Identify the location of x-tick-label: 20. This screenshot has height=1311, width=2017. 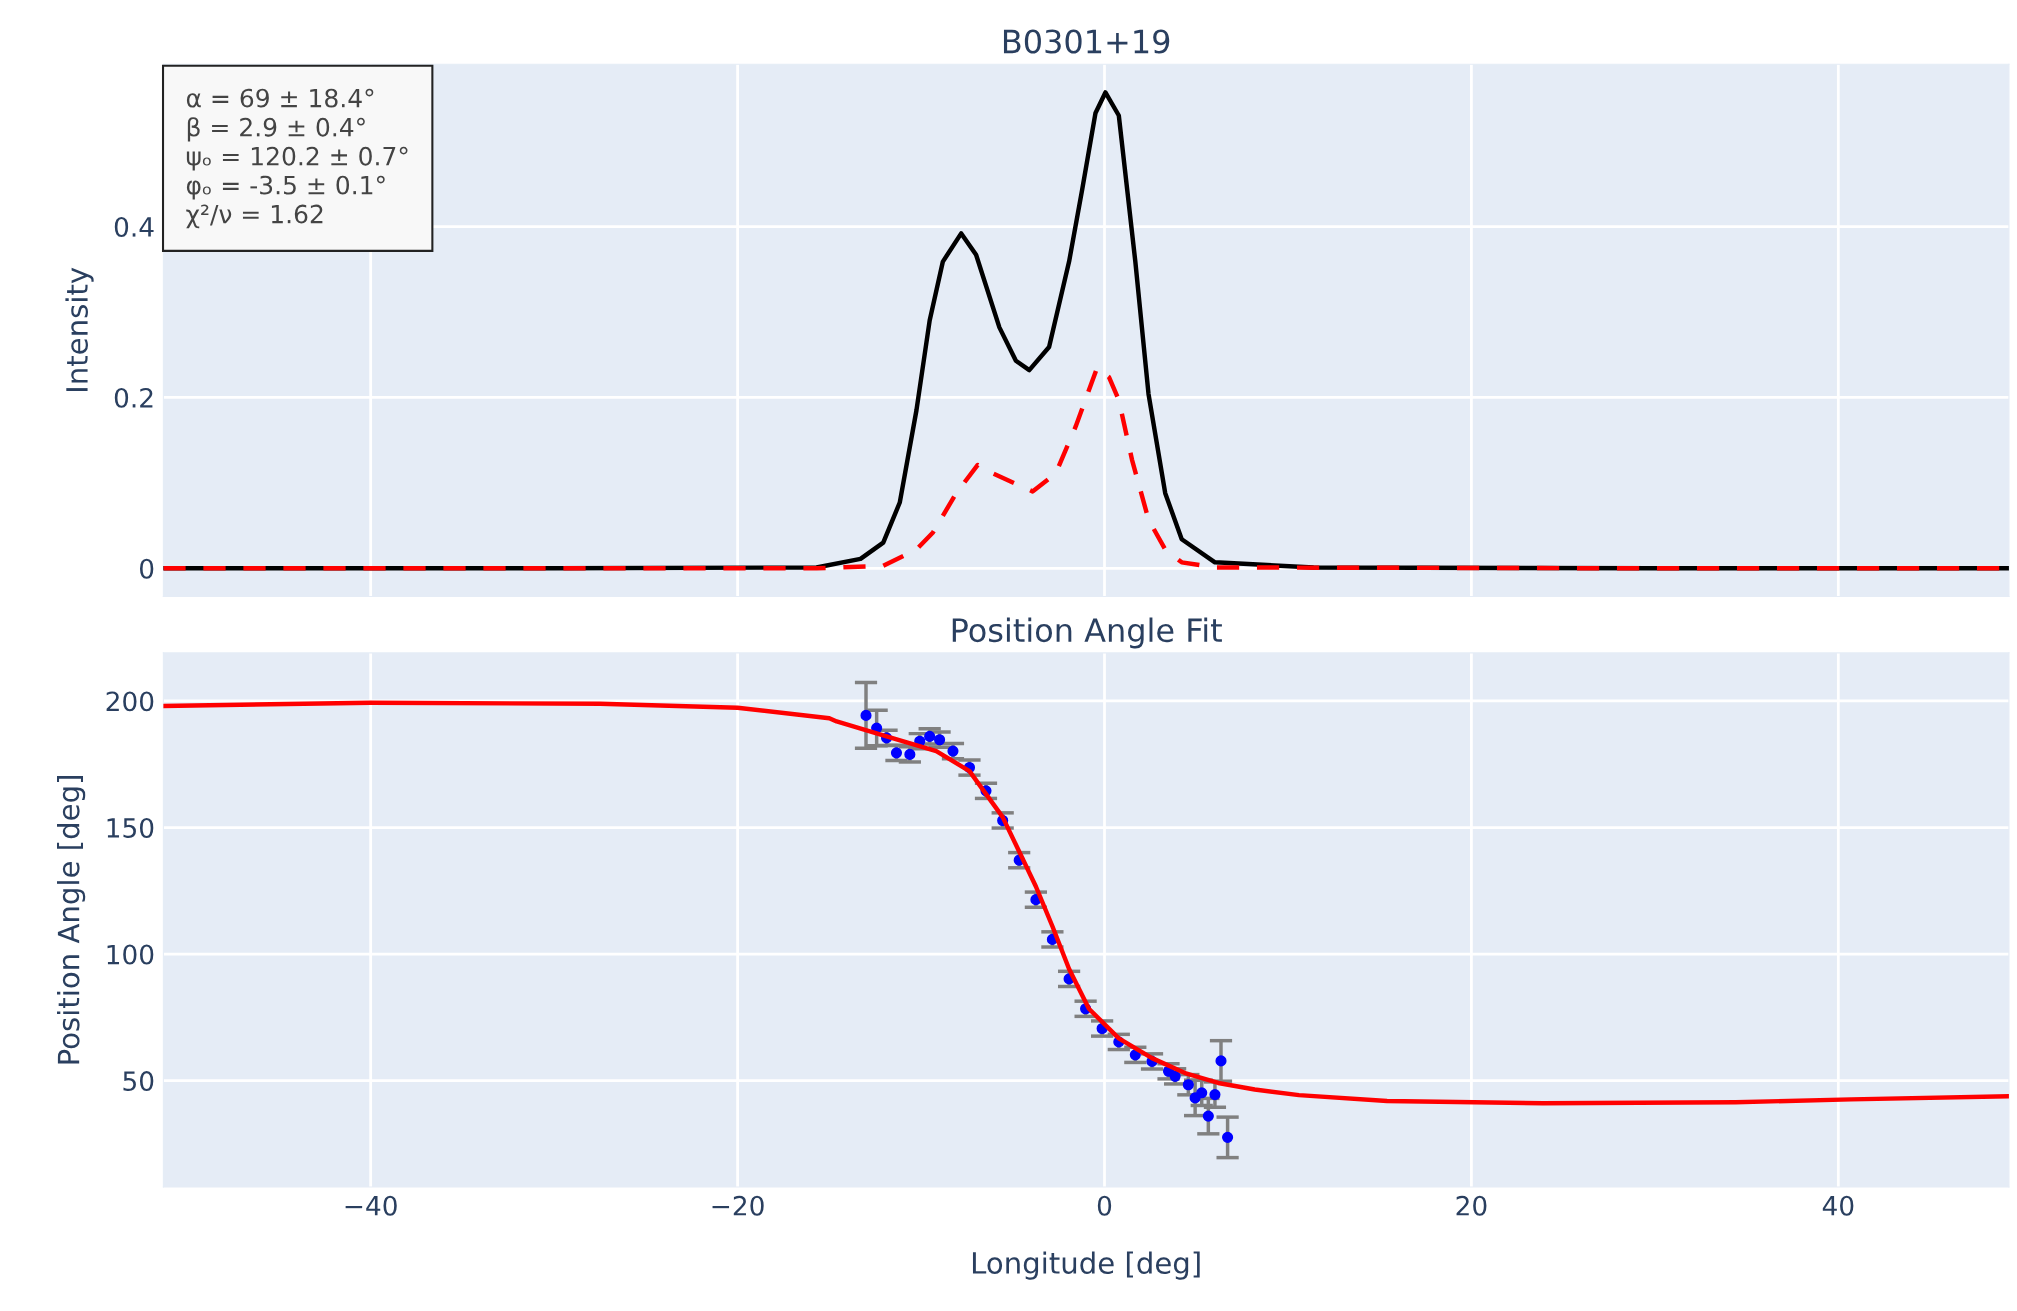
(1471, 1205).